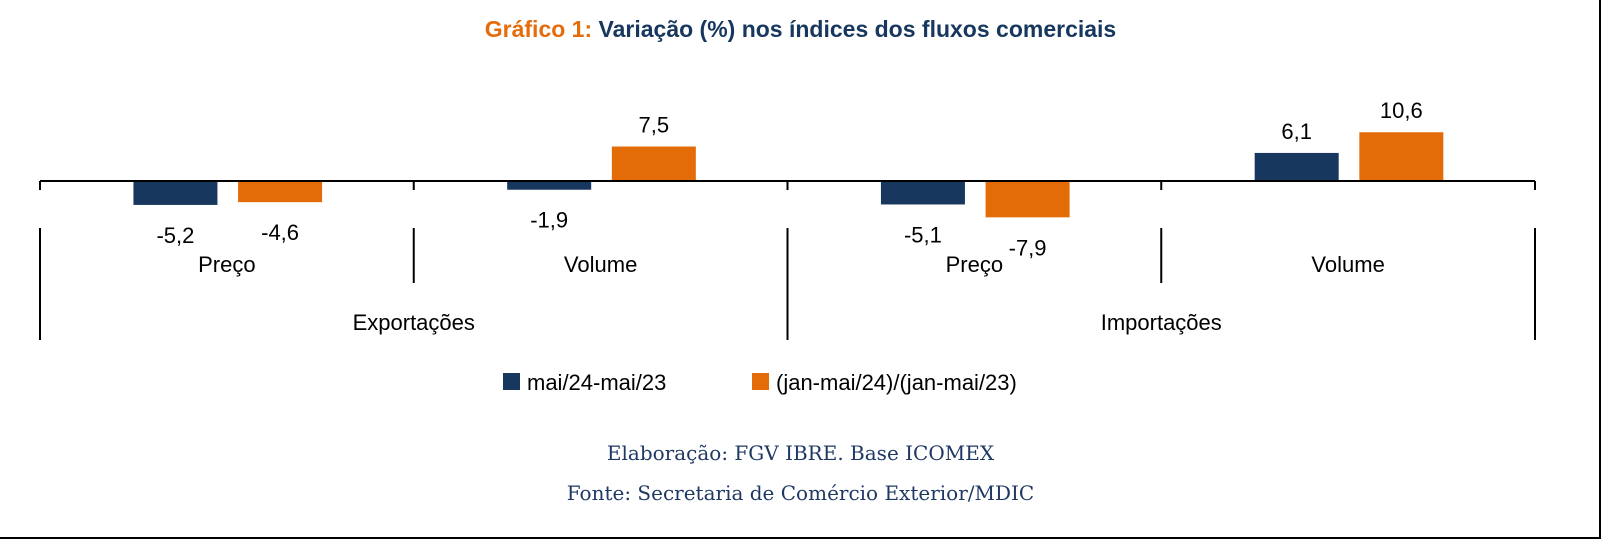 The height and width of the screenshot is (539, 1601). What do you see at coordinates (175, 193) in the screenshot?
I see `bar-s1-c1` at bounding box center [175, 193].